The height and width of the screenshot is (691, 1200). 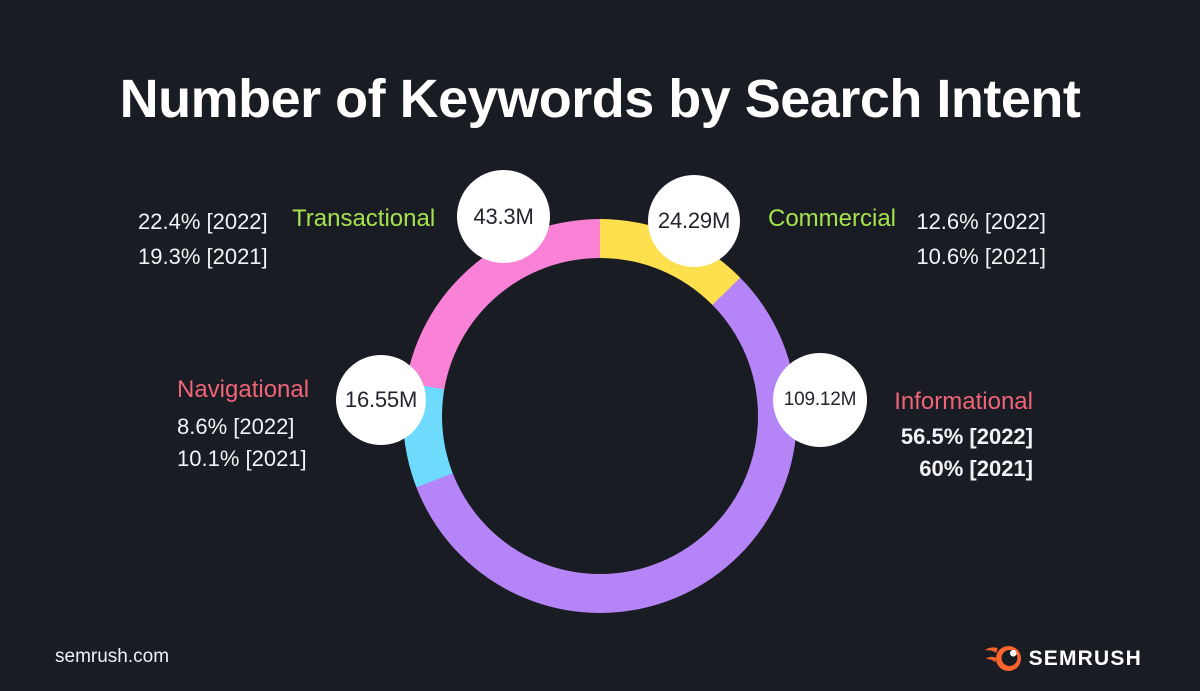 I want to click on semrush-logo: SEMRUSH, so click(x=1063, y=658).